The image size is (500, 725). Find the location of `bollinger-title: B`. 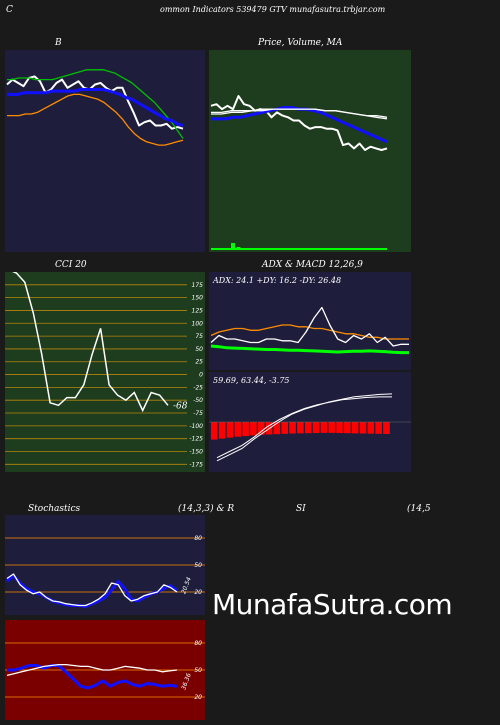

bollinger-title: B is located at coordinates (58, 43).